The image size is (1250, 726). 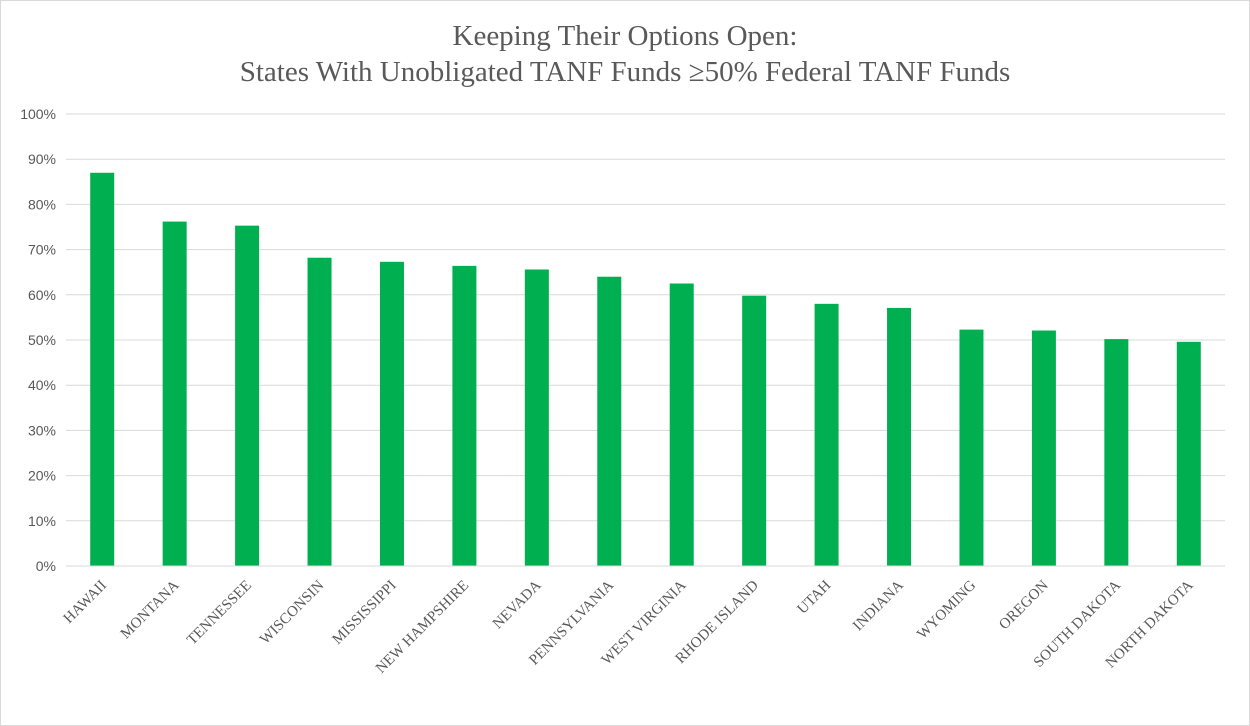 I want to click on y-tick-label: 40%, so click(x=42, y=385).